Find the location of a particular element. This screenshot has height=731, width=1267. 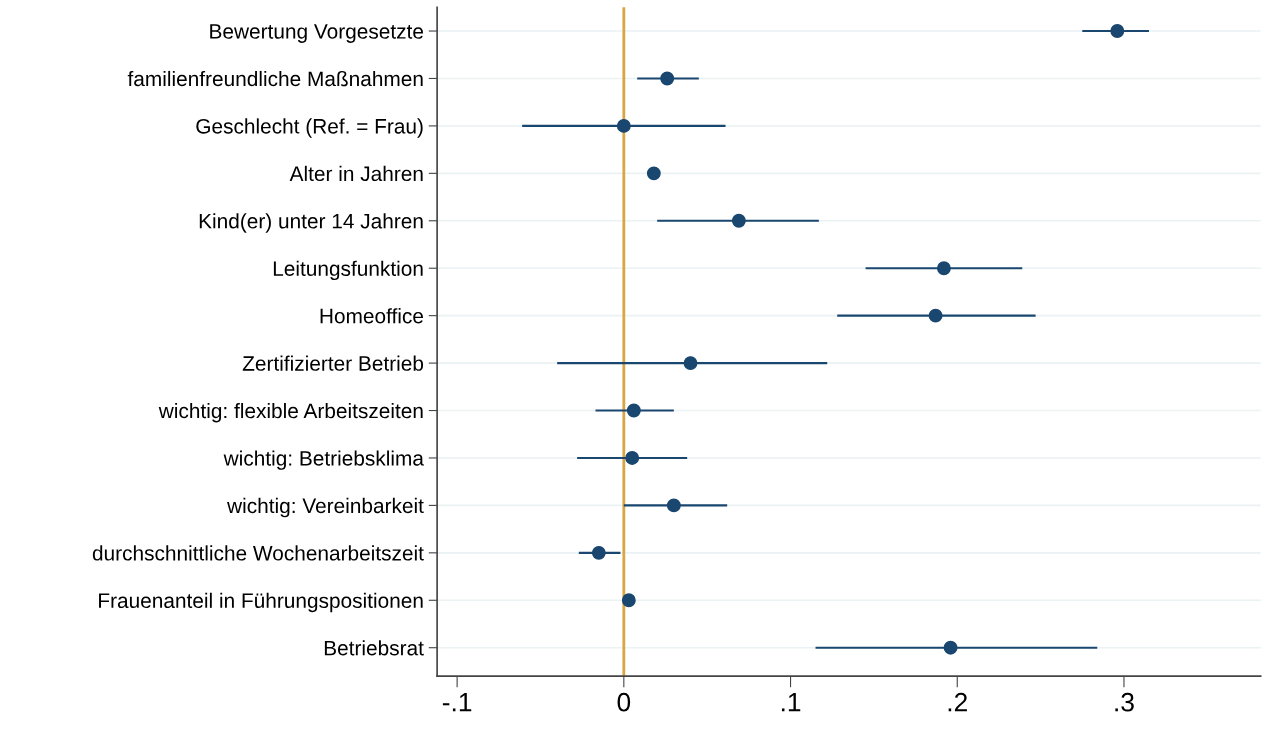

y-tick-label: Homeoffice is located at coordinates (371, 316).